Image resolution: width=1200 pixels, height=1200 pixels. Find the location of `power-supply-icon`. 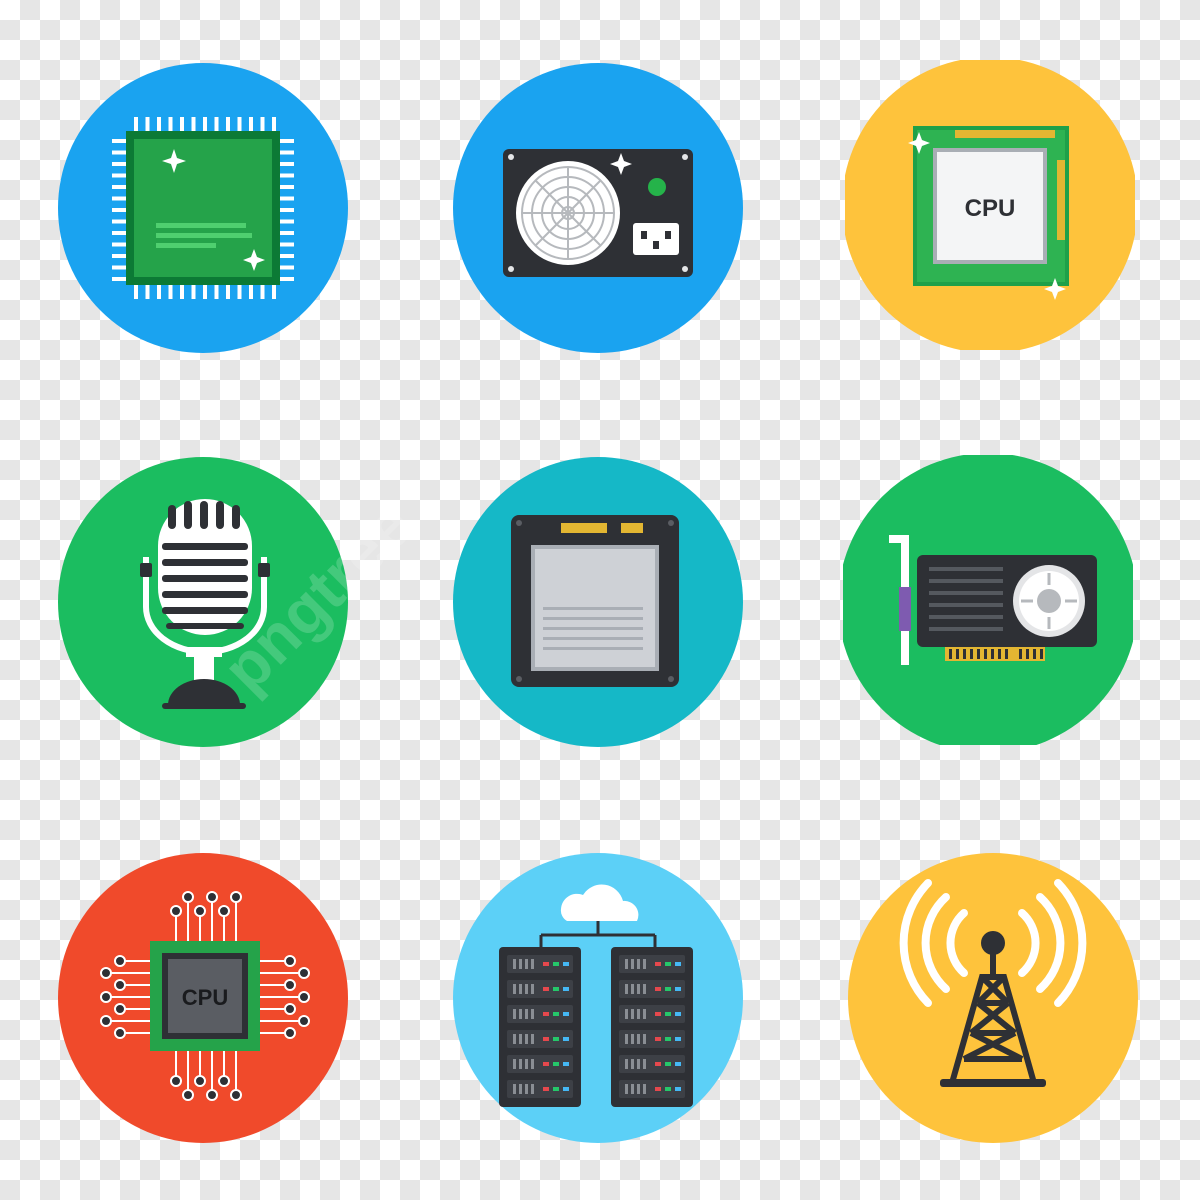

power-supply-icon is located at coordinates (598, 208).